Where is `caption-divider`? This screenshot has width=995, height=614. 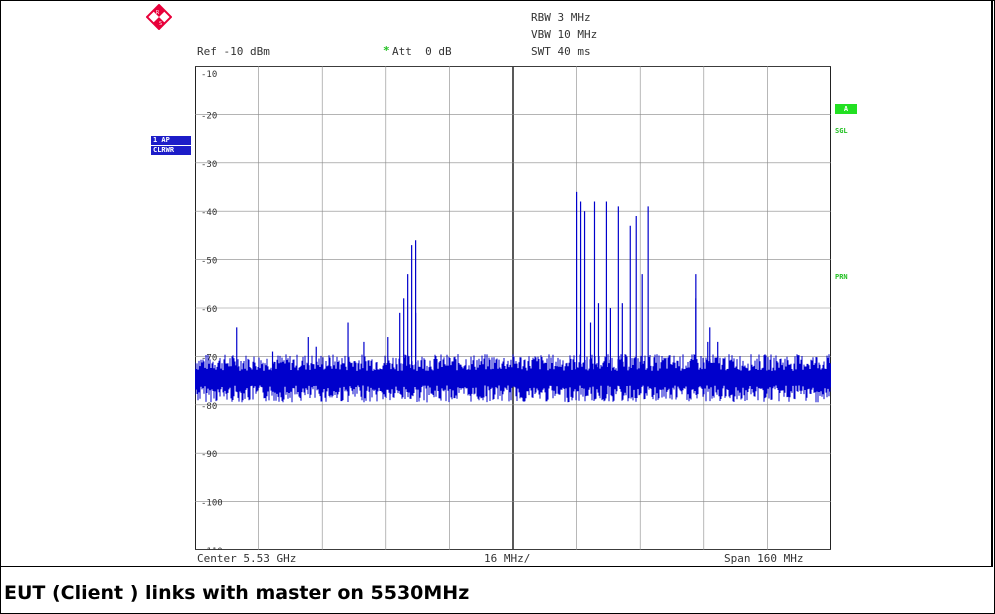 caption-divider is located at coordinates (496, 566).